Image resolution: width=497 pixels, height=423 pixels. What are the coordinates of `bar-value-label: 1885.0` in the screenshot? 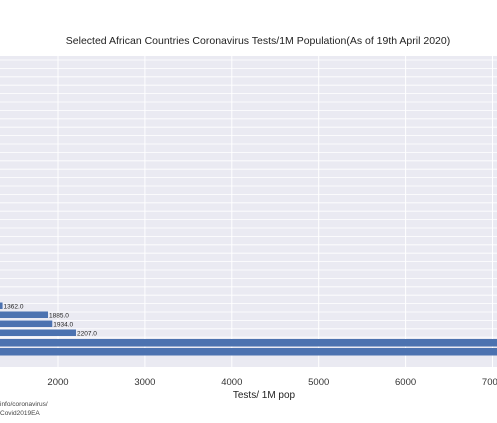 It's located at (59, 316).